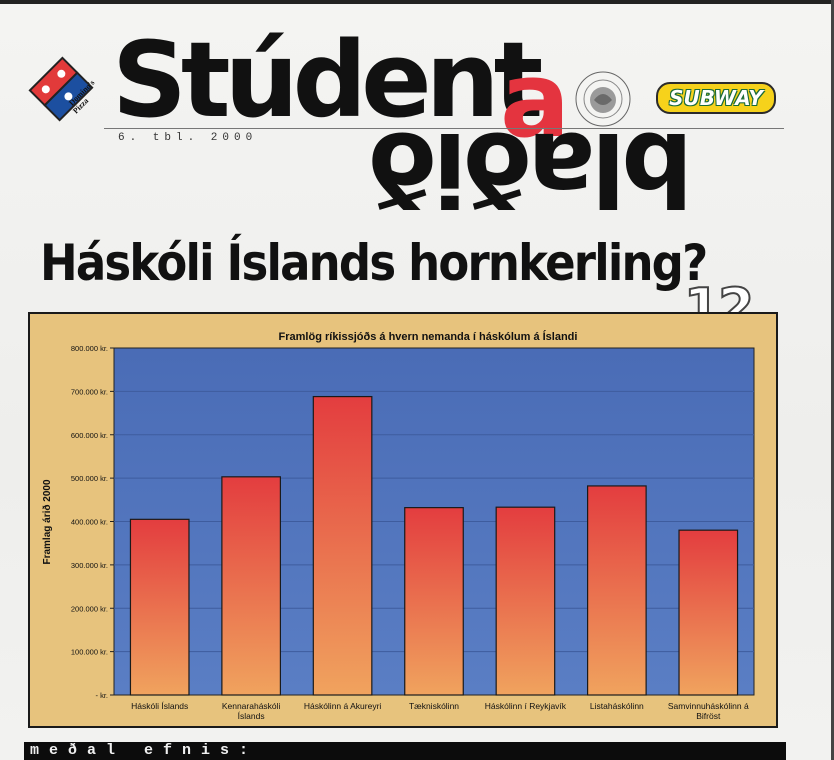 The height and width of the screenshot is (760, 834). Describe the element at coordinates (535, 100) in the screenshot. I see `masthead-title-accent: a` at that location.